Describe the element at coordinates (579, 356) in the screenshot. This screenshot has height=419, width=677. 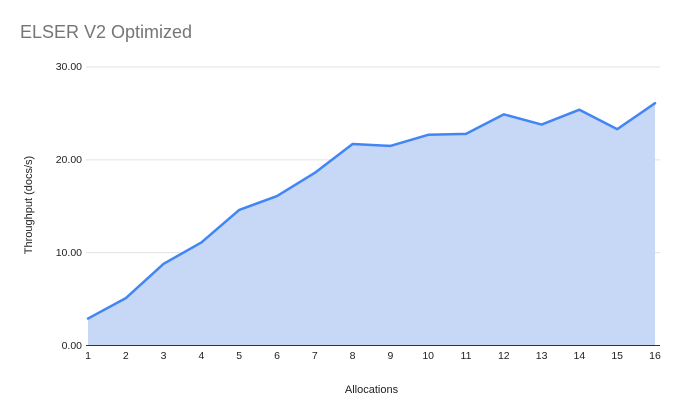
I see `x-tick-label: 14` at that location.